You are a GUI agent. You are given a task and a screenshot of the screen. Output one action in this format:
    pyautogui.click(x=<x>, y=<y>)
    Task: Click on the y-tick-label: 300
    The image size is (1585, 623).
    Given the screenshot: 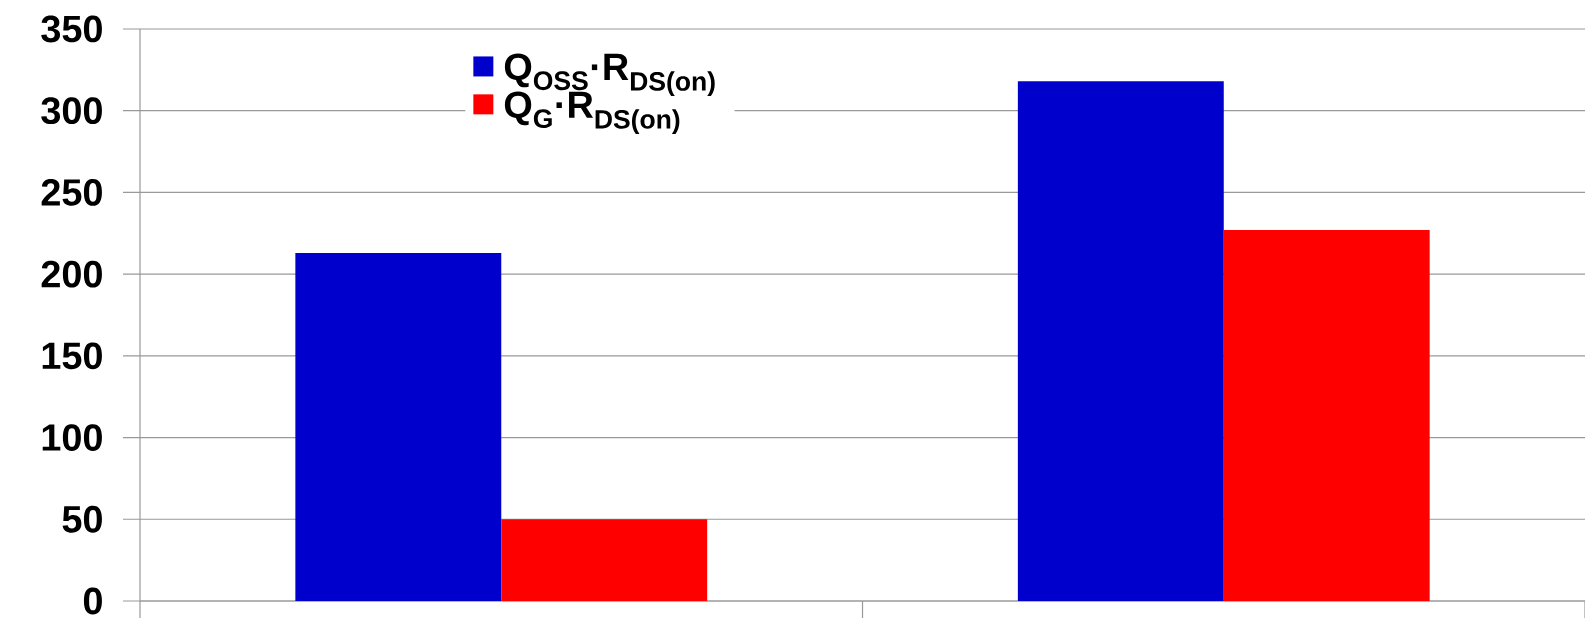 What is the action you would take?
    pyautogui.click(x=71, y=111)
    